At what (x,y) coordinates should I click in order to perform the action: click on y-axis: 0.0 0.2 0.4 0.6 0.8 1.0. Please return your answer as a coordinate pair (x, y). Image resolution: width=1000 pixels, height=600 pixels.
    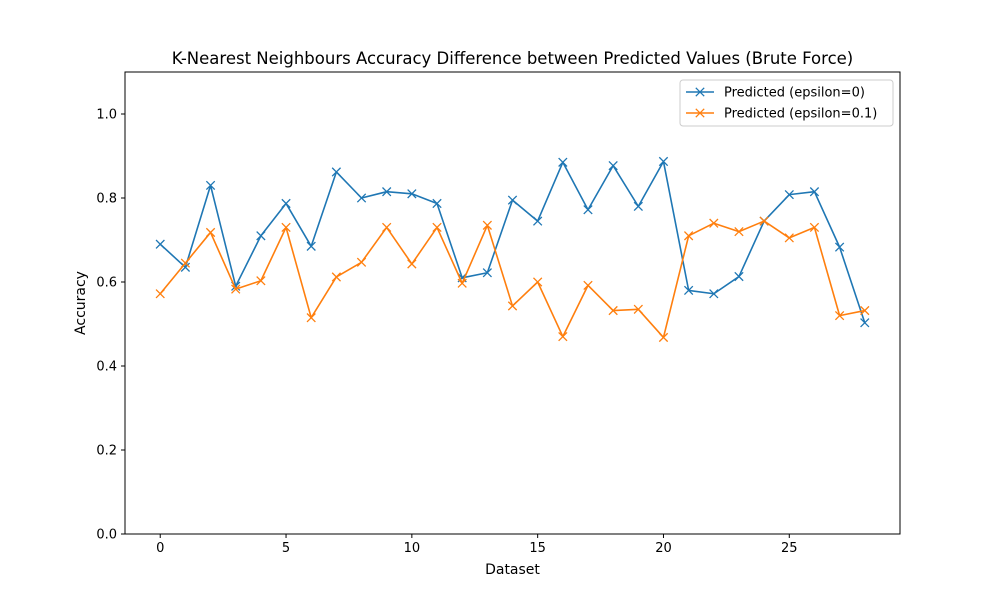
    Looking at the image, I should click on (110, 325).